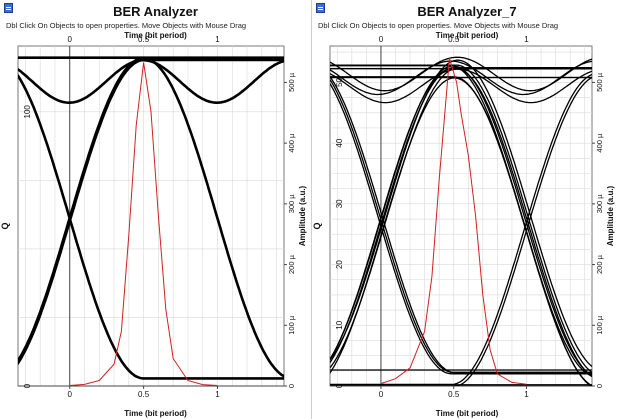 Image resolution: width=622 pixels, height=419 pixels. What do you see at coordinates (339, 142) in the screenshot?
I see `y-tick-label: 40` at bounding box center [339, 142].